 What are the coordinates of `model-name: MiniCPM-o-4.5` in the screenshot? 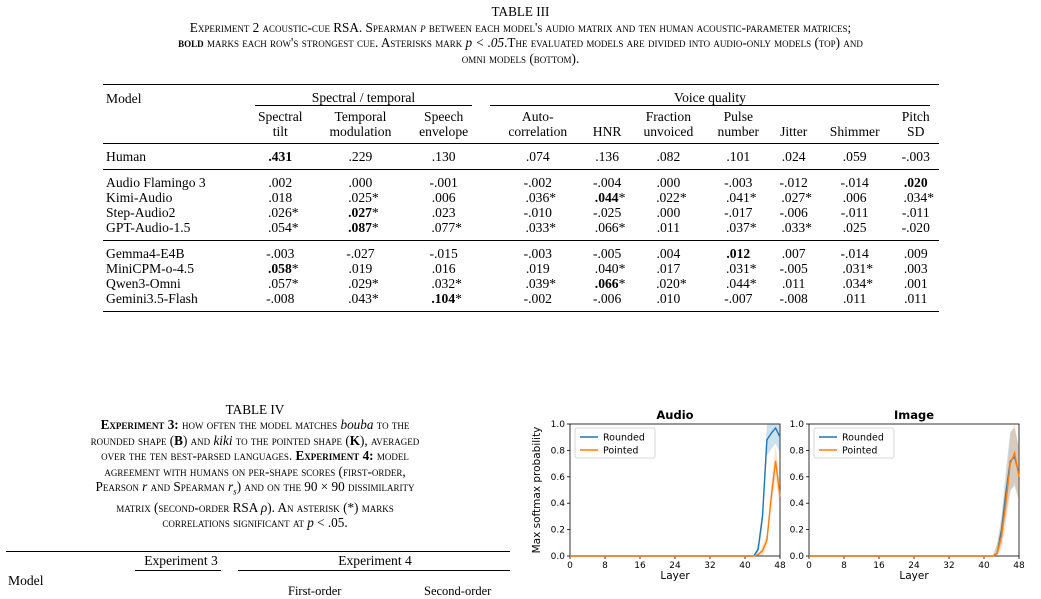 It's located at (150, 268).